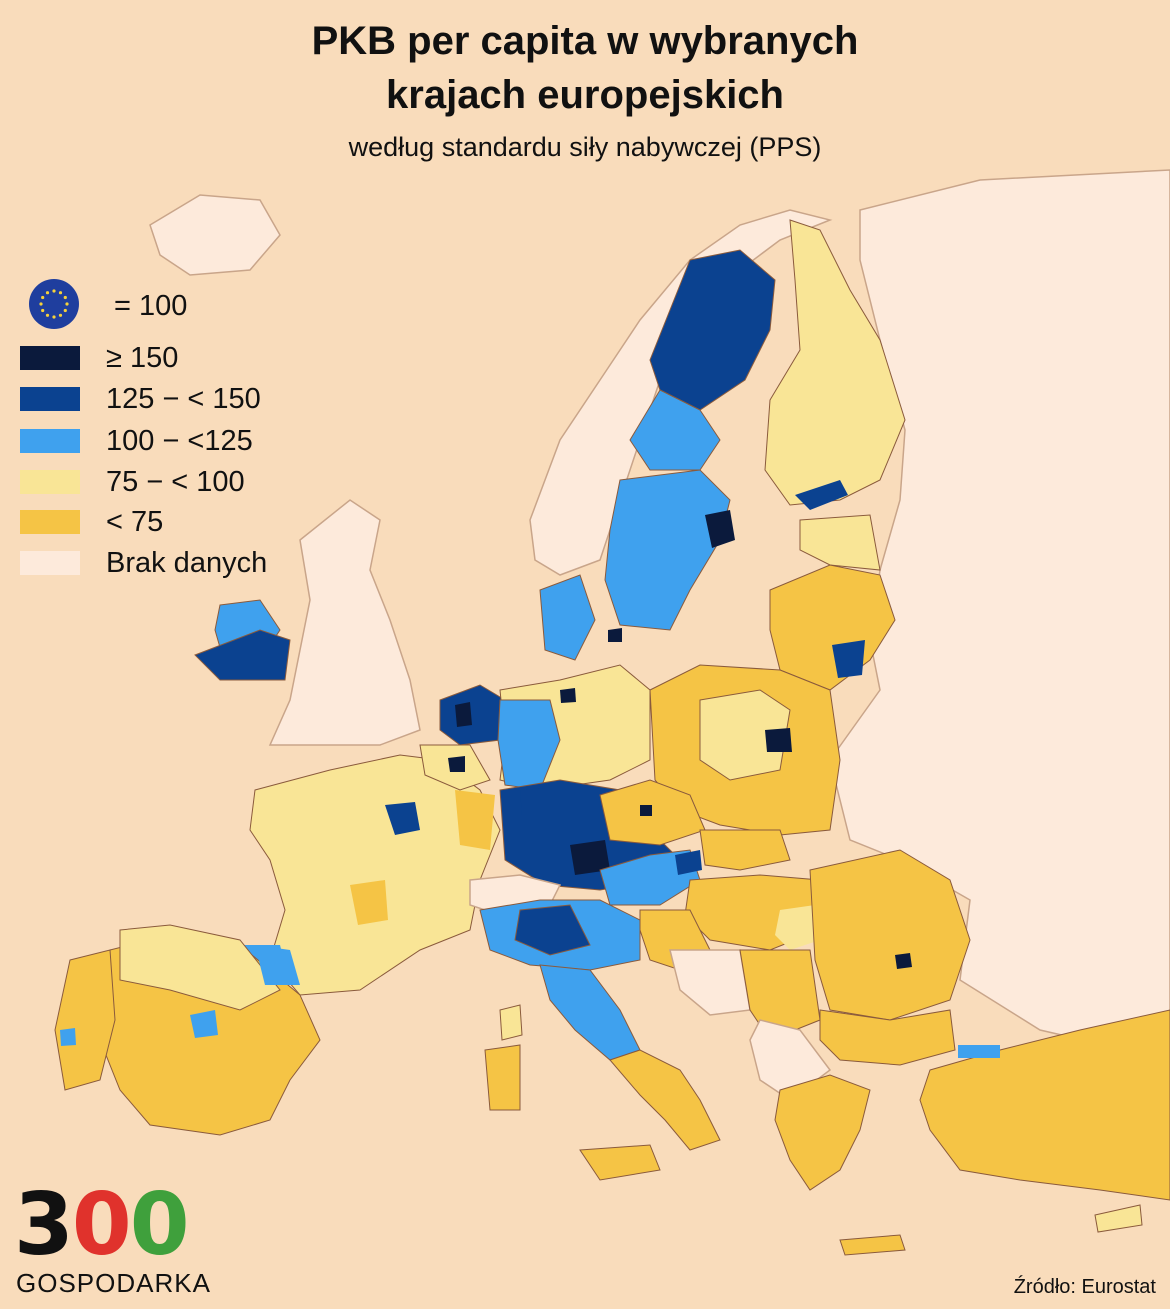 The height and width of the screenshot is (1309, 1170). I want to click on logo-digits: 300, so click(102, 1225).